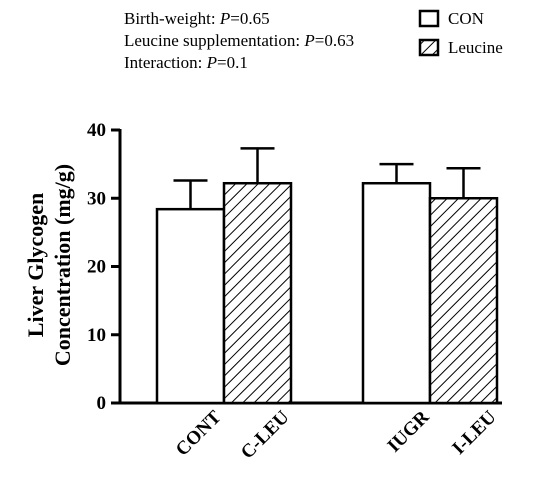 Image resolution: width=550 pixels, height=485 pixels. Describe the element at coordinates (35, 265) in the screenshot. I see `y-axis-title-line1: Liver Glycogen` at that location.